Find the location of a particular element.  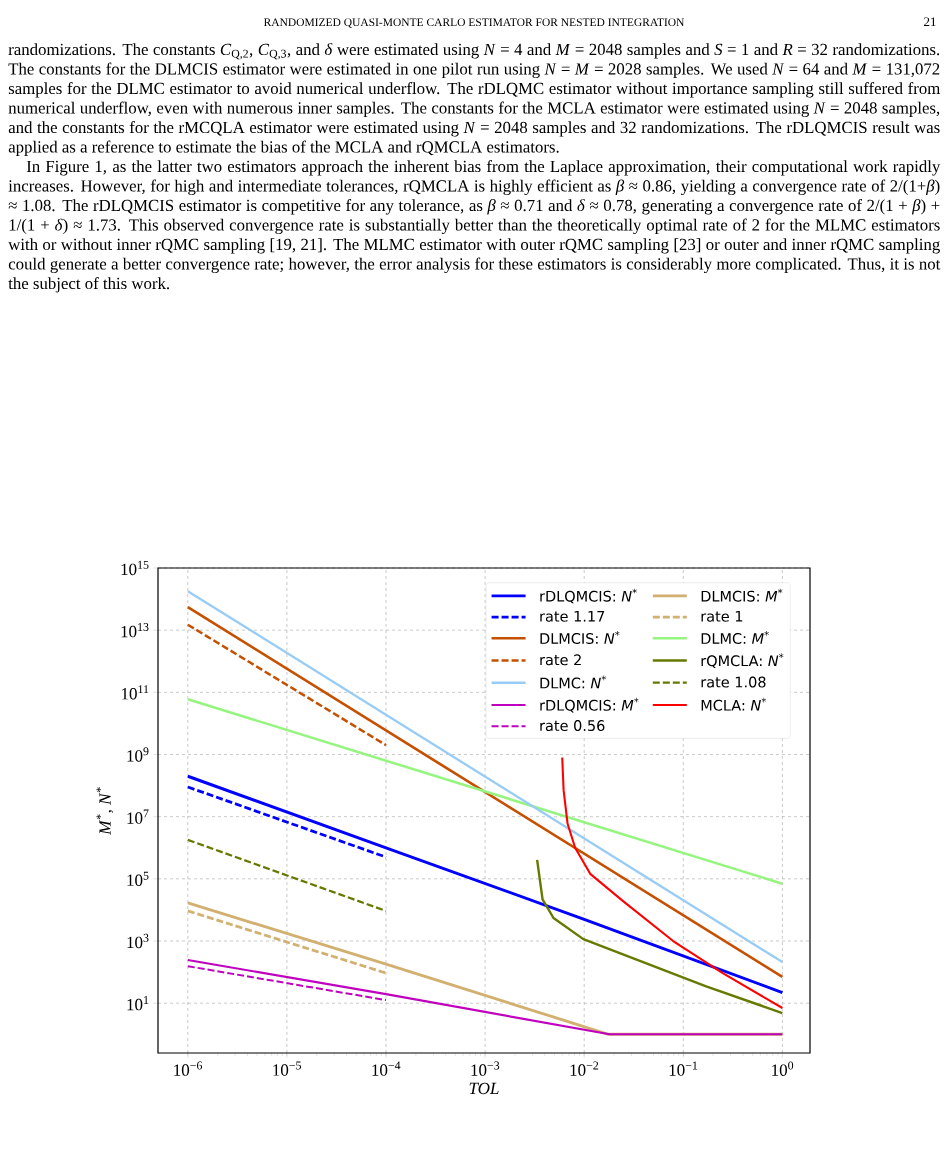

y-axis-title: M$^{*}$, N$^{*}$ is located at coordinates (105, 811).